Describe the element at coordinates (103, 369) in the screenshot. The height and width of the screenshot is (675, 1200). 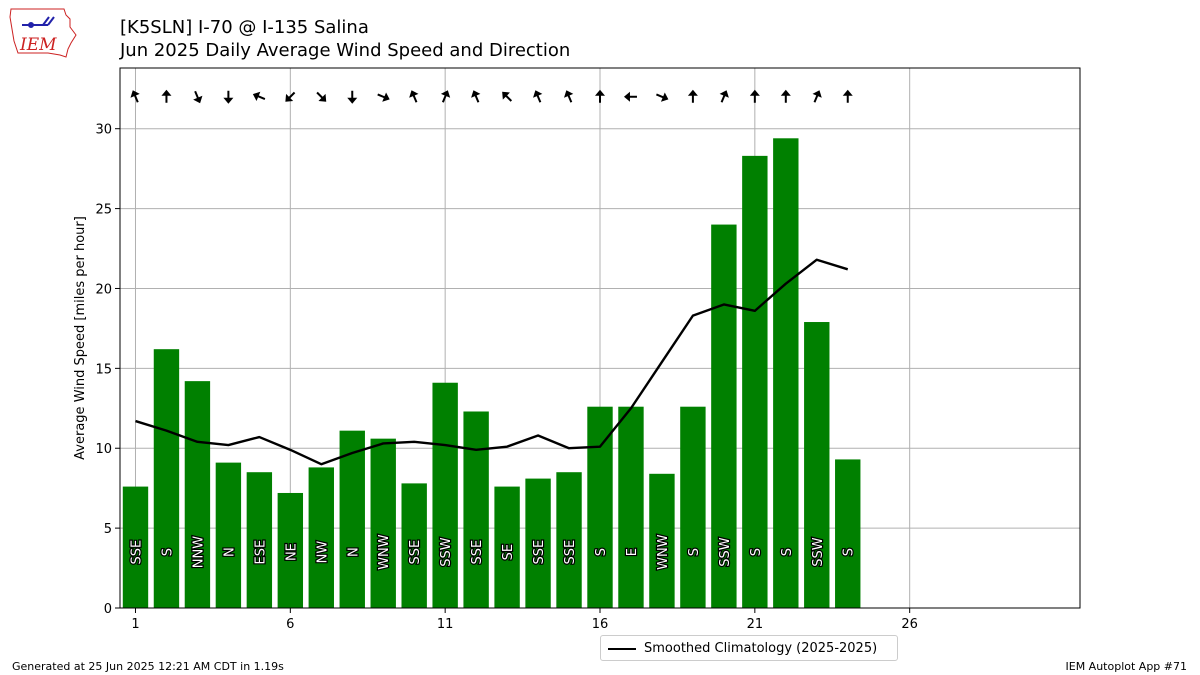
I see `y-tick-label: 15` at that location.